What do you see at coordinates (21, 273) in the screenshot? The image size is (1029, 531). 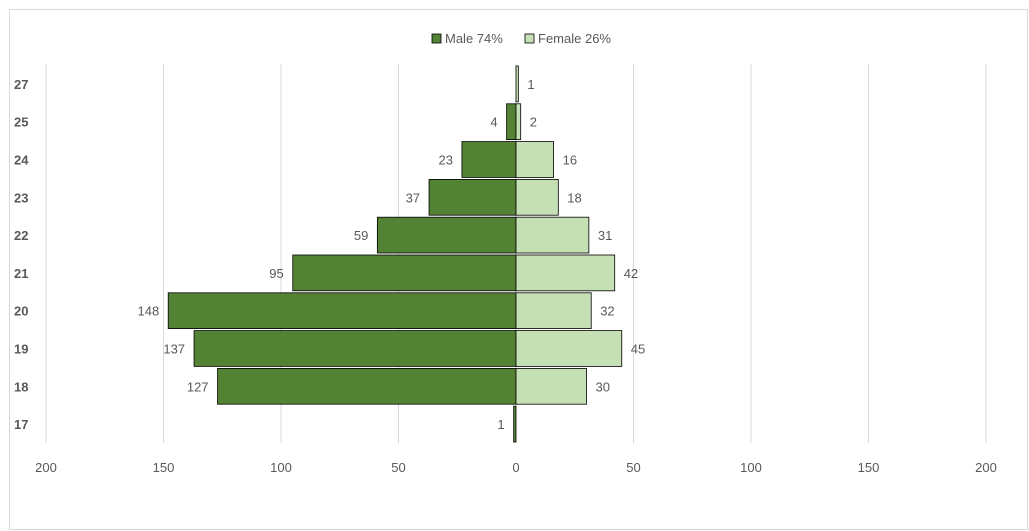 I see `y-category-label: 21` at bounding box center [21, 273].